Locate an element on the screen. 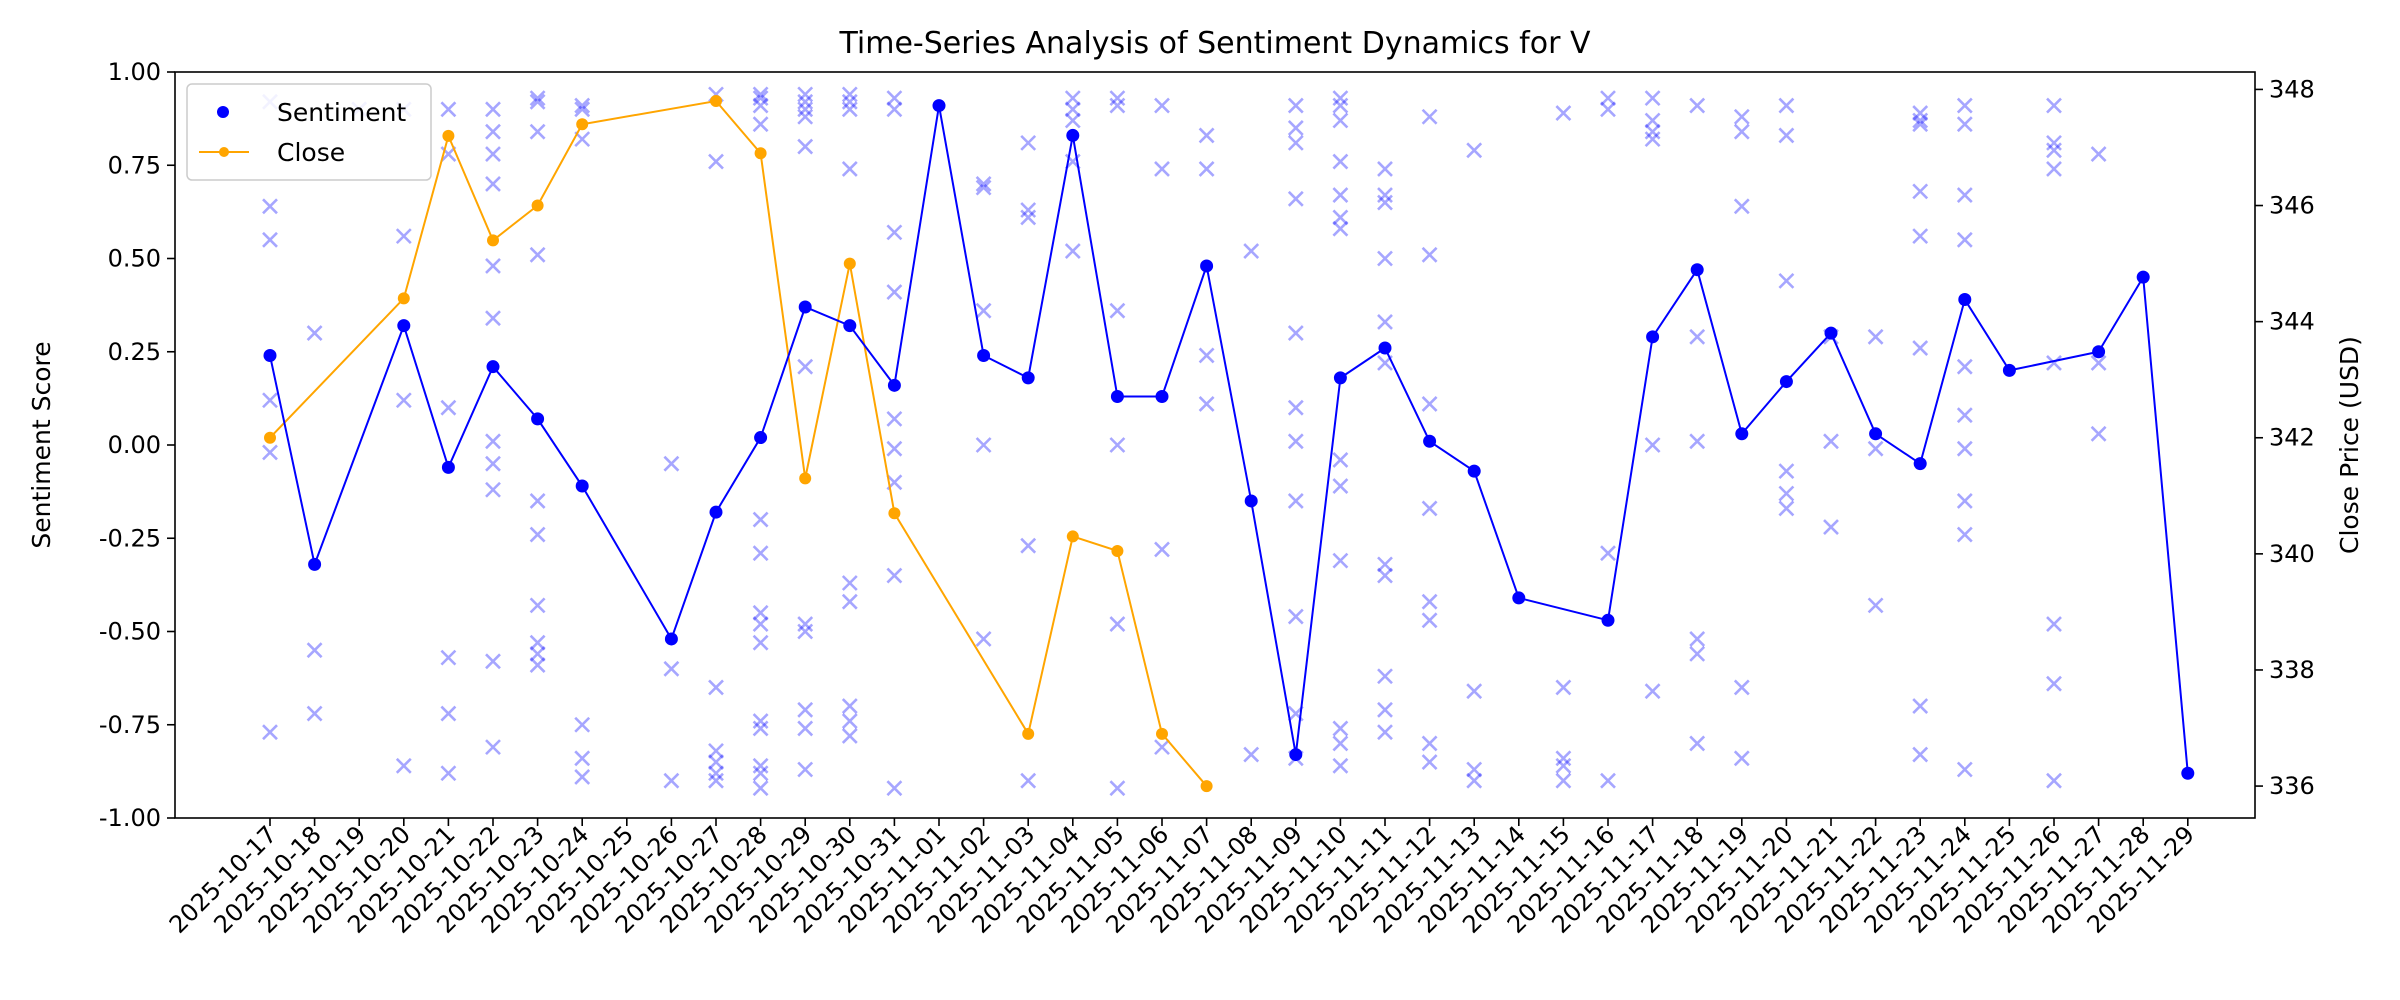 Image resolution: width=2400 pixels, height=1000 pixels. y2-tick-label: 344 is located at coordinates (2292, 322).